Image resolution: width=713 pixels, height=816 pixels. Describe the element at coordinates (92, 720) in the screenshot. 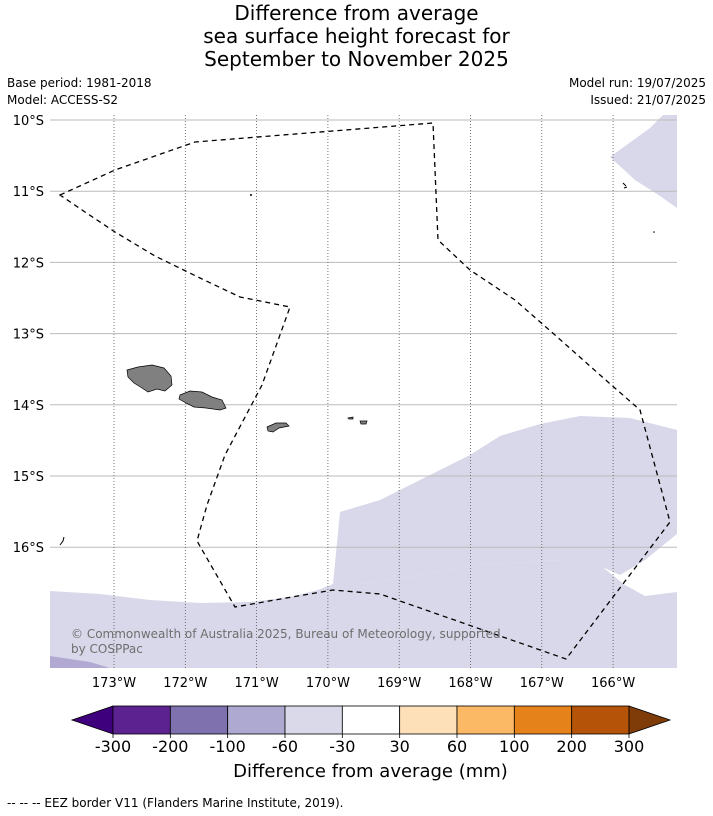

I see `colorbar-min-arrow` at that location.